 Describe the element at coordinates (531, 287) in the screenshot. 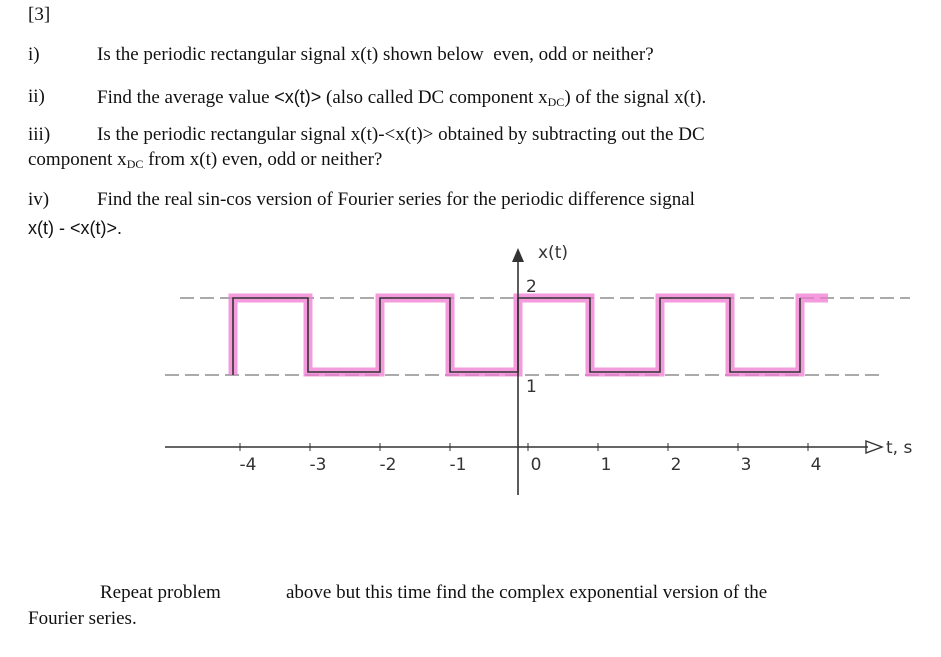

I see `level-label: 2` at that location.